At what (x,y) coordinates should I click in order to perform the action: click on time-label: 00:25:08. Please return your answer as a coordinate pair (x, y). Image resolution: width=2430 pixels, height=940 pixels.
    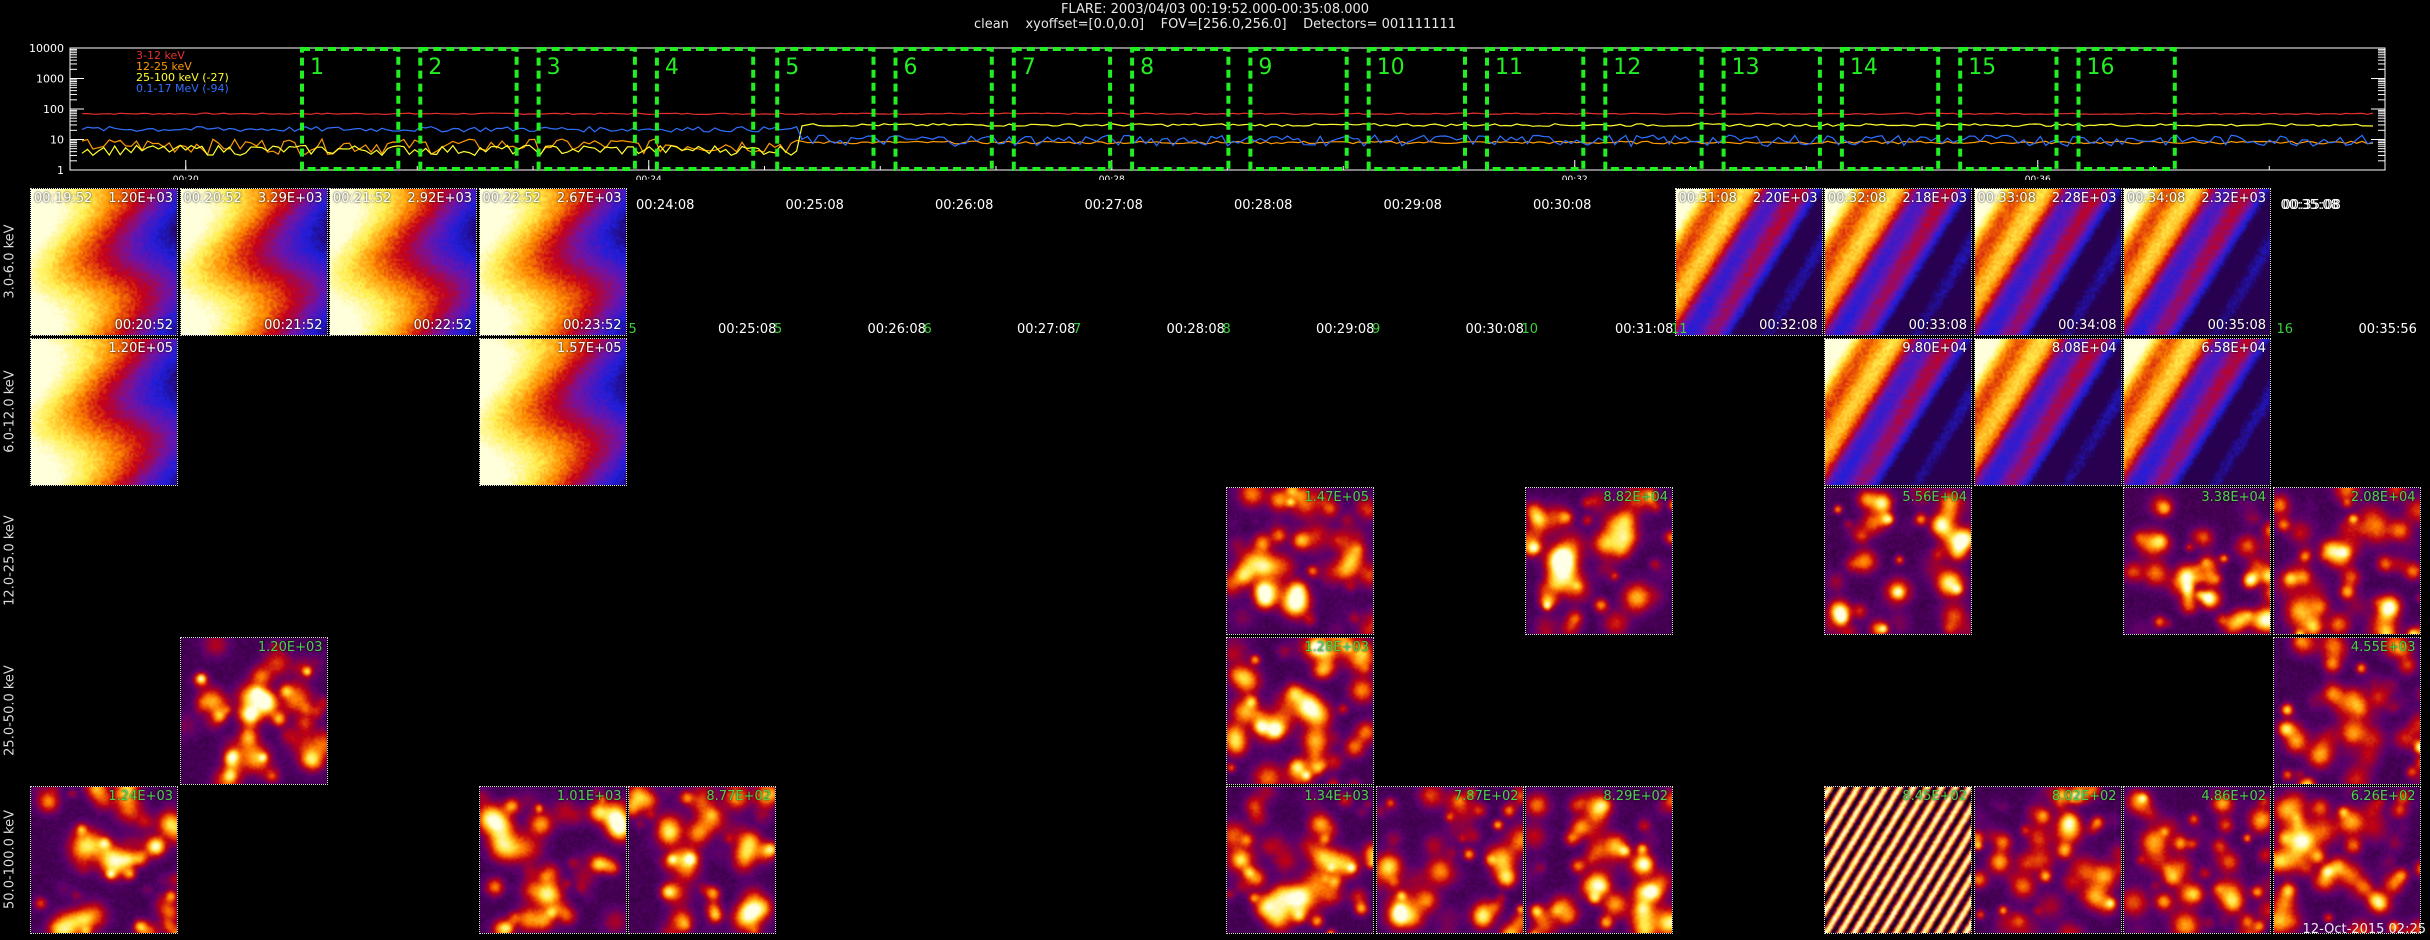
    Looking at the image, I should click on (747, 329).